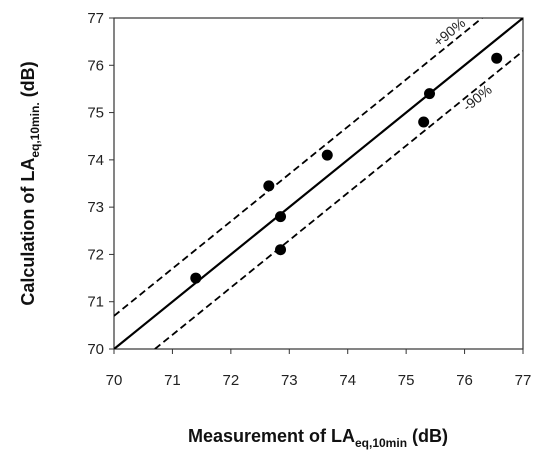 The width and height of the screenshot is (543, 456). I want to click on y-tick-label: 74, so click(95, 160).